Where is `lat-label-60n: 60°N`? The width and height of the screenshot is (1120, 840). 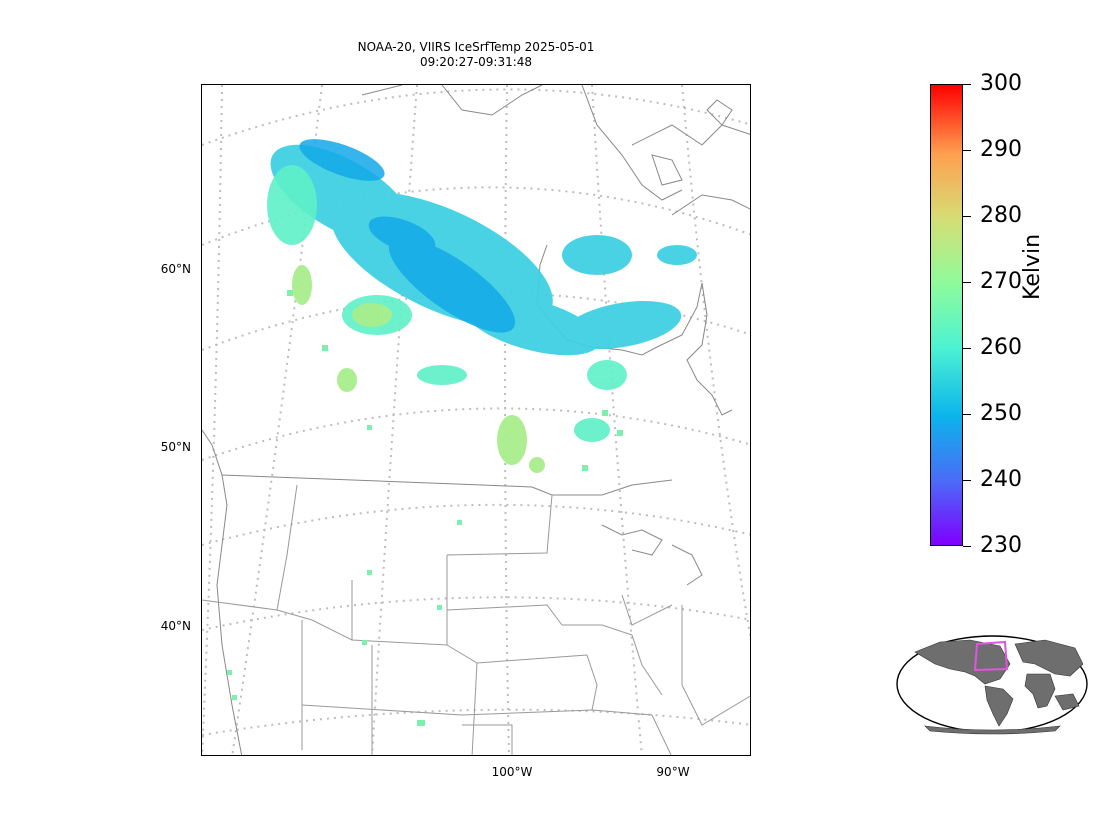 lat-label-60n: 60°N is located at coordinates (175, 269).